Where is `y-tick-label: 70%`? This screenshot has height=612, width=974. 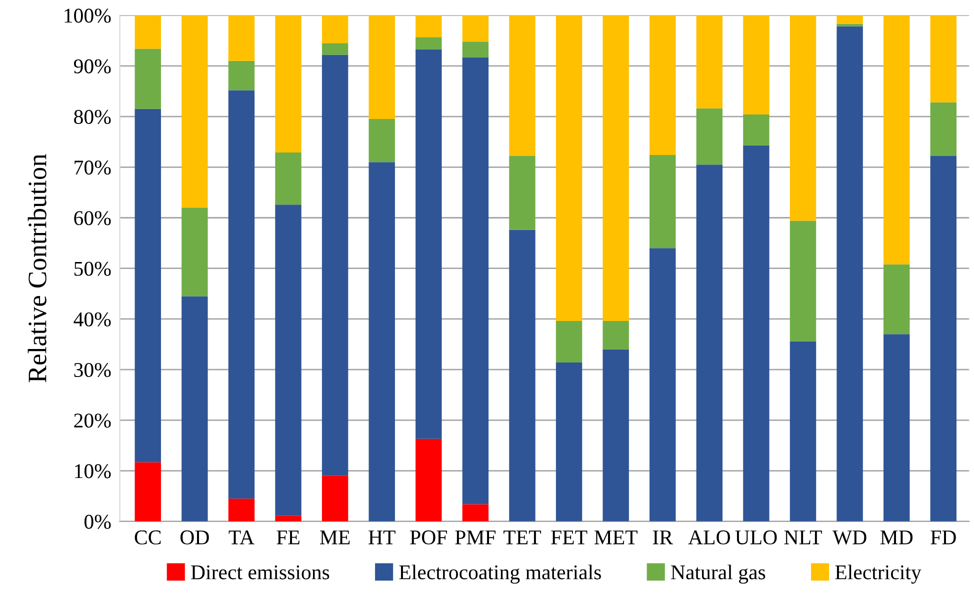 y-tick-label: 70% is located at coordinates (92, 167).